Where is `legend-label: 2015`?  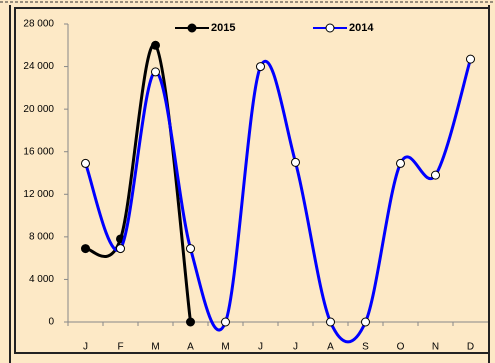
legend-label: 2015 is located at coordinates (223, 28).